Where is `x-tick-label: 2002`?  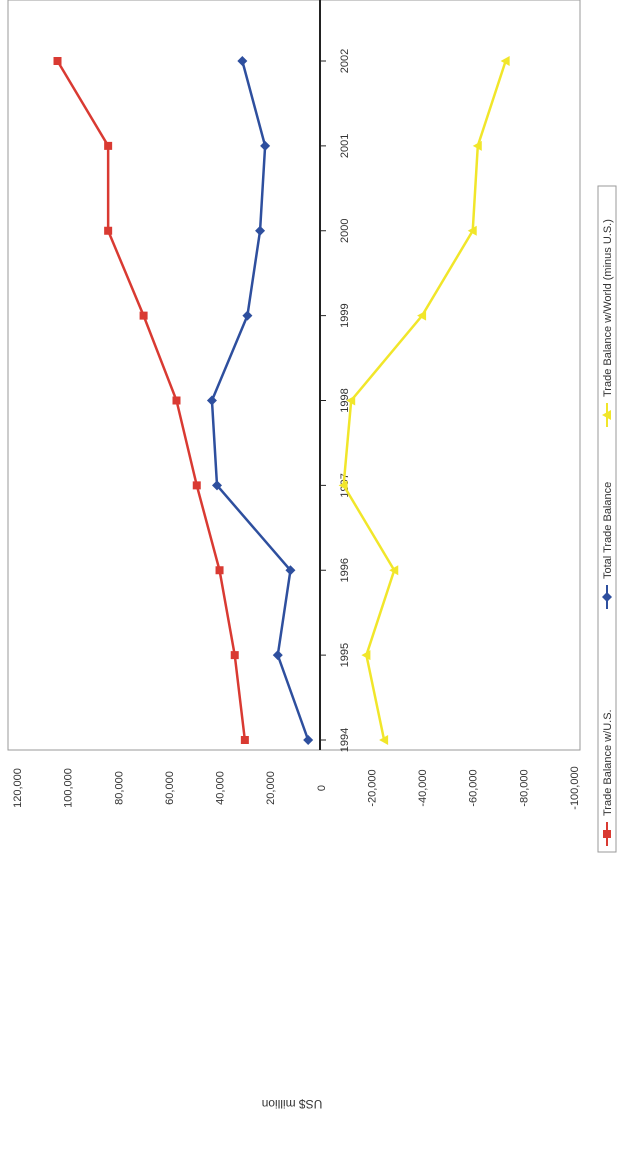
x-tick-label: 2002 is located at coordinates (345, 61).